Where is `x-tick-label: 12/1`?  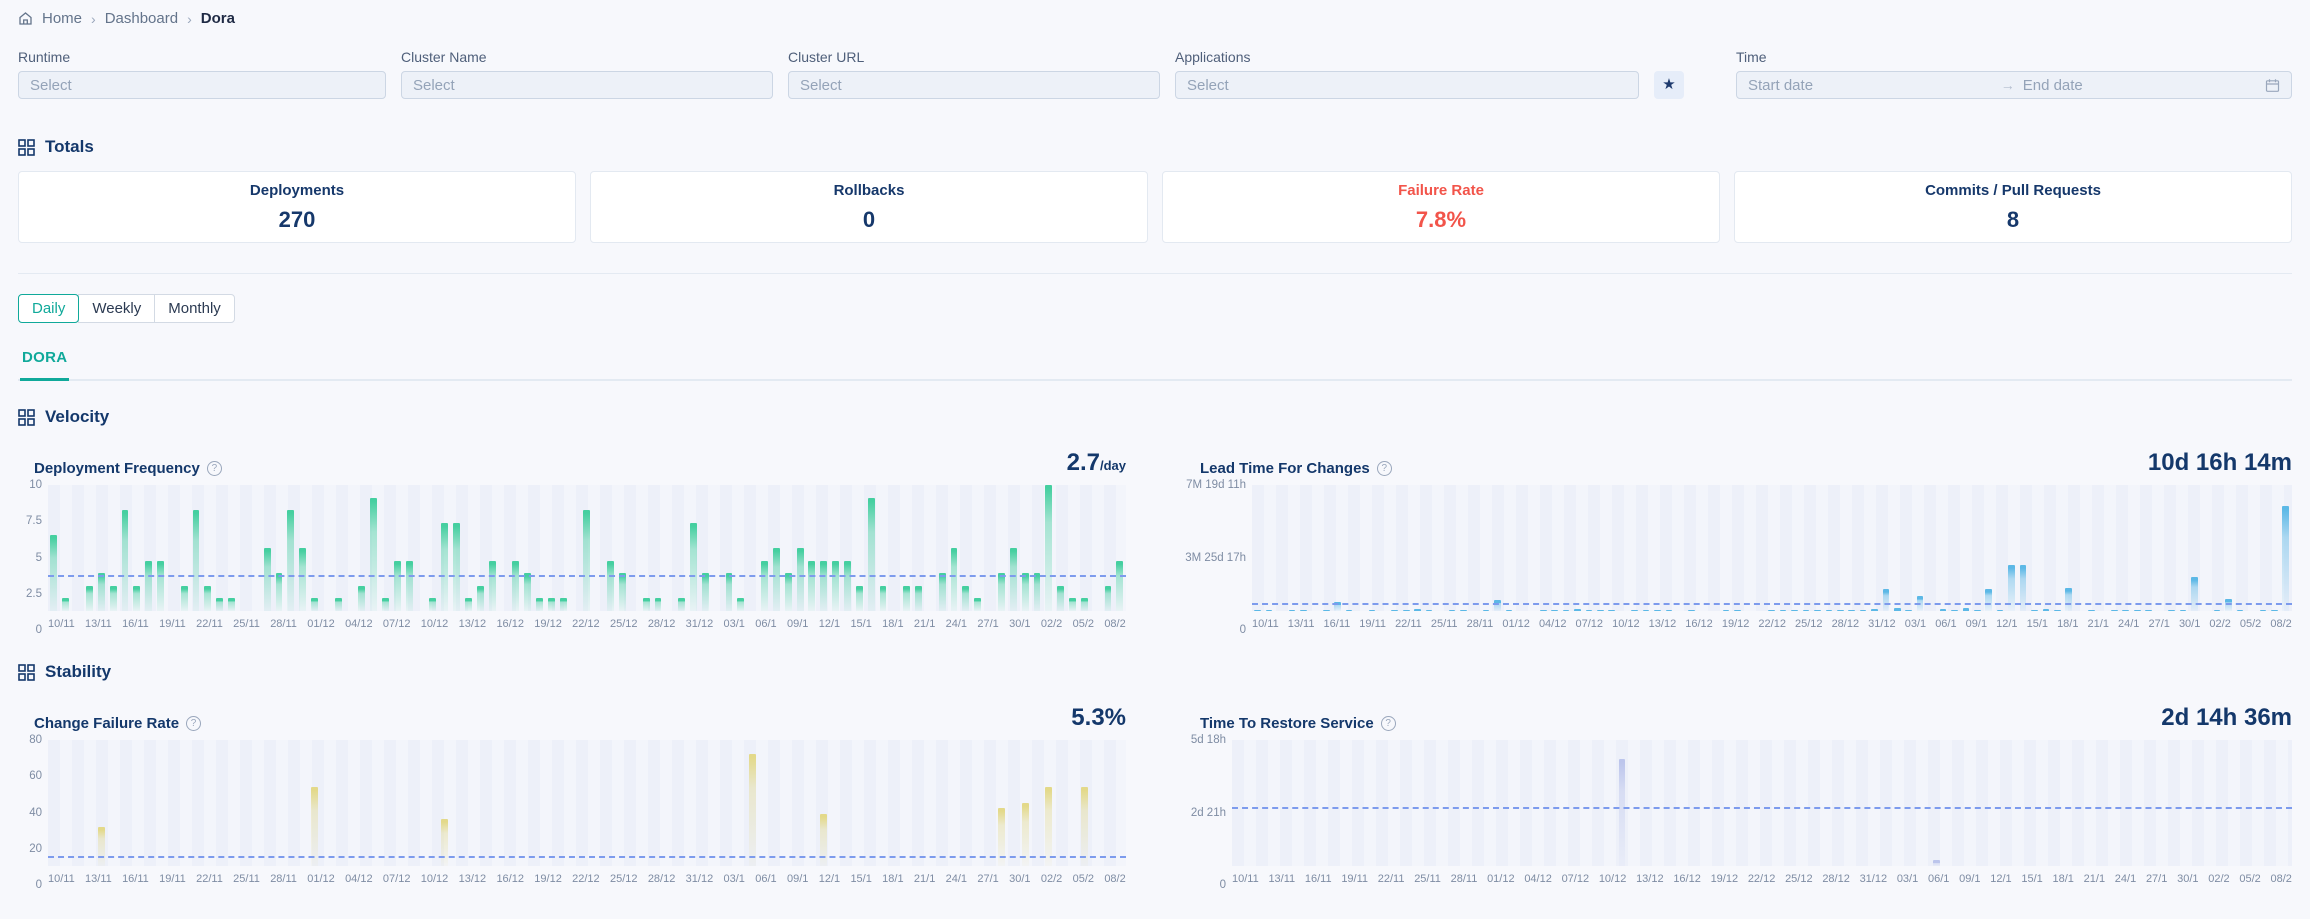
x-tick-label: 12/1 is located at coordinates (829, 879).